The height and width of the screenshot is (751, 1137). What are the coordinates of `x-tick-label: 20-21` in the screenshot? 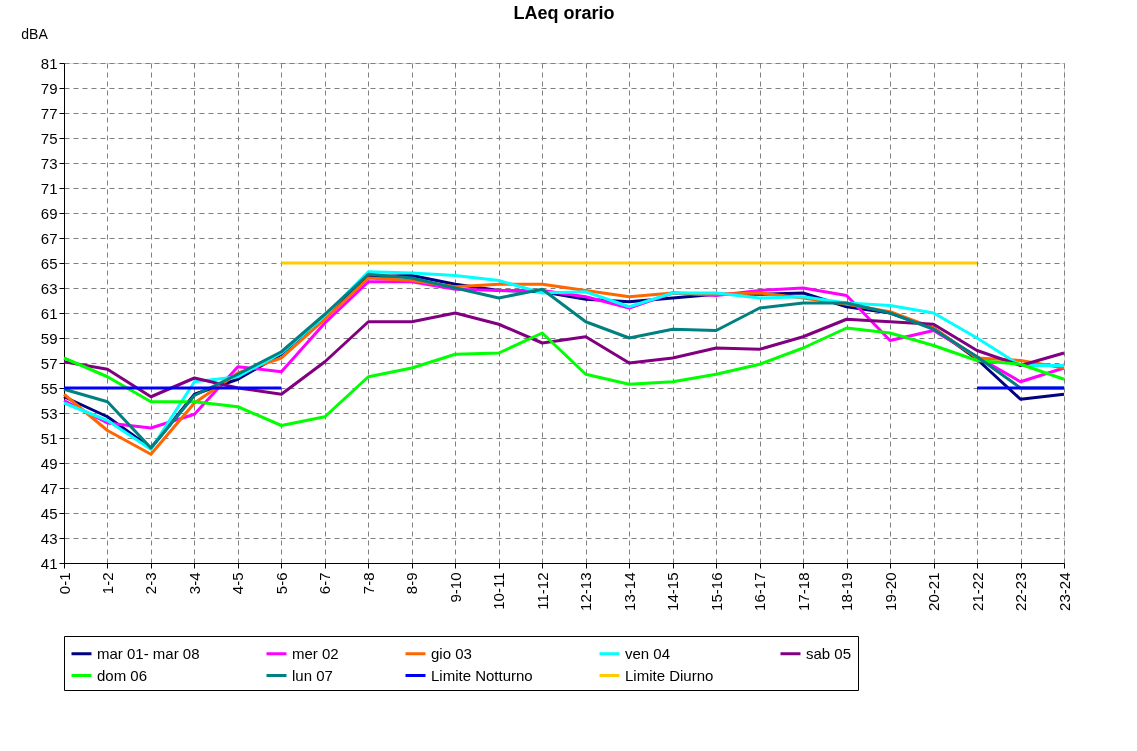 It's located at (934, 591).